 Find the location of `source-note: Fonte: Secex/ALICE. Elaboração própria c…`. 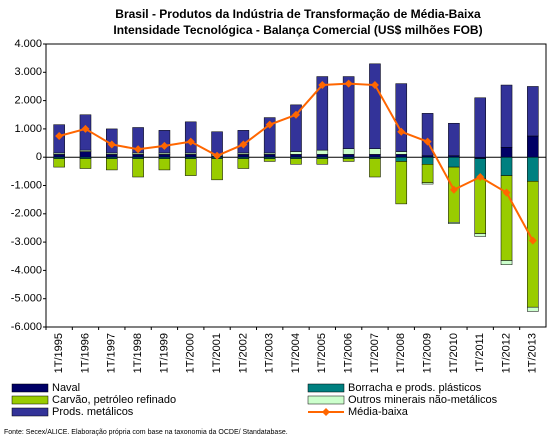

source-note: Fonte: Secex/ALICE. Elaboração própria c… is located at coordinates (146, 432).